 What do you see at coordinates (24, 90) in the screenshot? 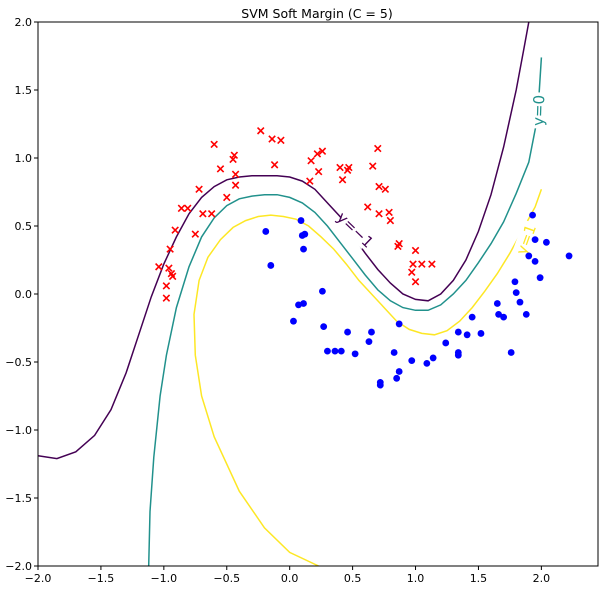
I see `y-tick-label: 1.5` at bounding box center [24, 90].